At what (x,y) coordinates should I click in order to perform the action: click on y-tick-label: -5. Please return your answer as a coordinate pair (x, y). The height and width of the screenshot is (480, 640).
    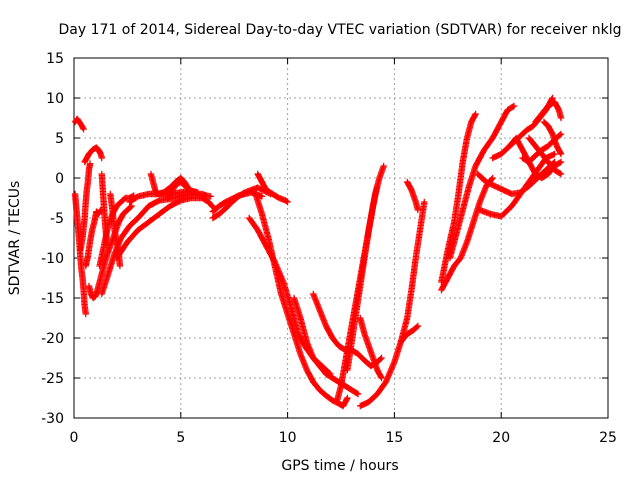
    Looking at the image, I should click on (57, 219).